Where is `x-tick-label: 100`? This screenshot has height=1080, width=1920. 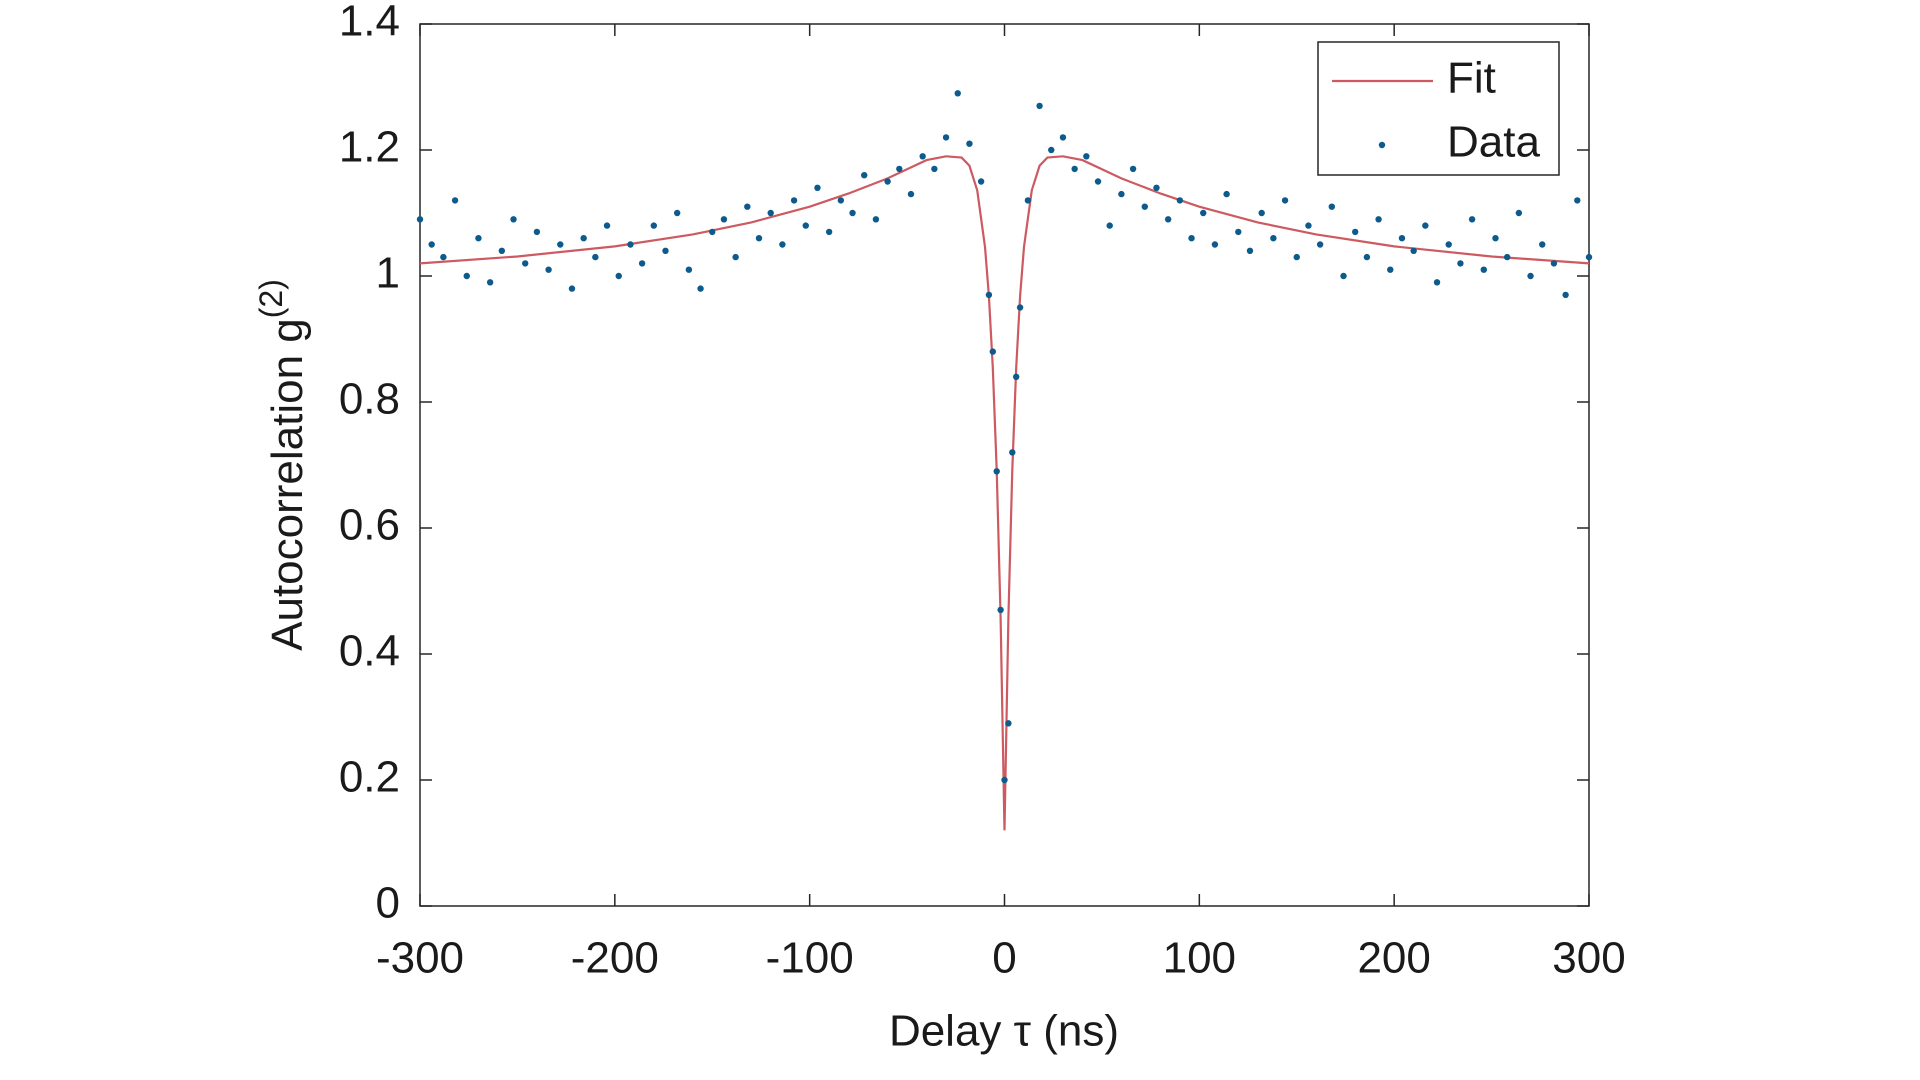 x-tick-label: 100 is located at coordinates (1199, 958).